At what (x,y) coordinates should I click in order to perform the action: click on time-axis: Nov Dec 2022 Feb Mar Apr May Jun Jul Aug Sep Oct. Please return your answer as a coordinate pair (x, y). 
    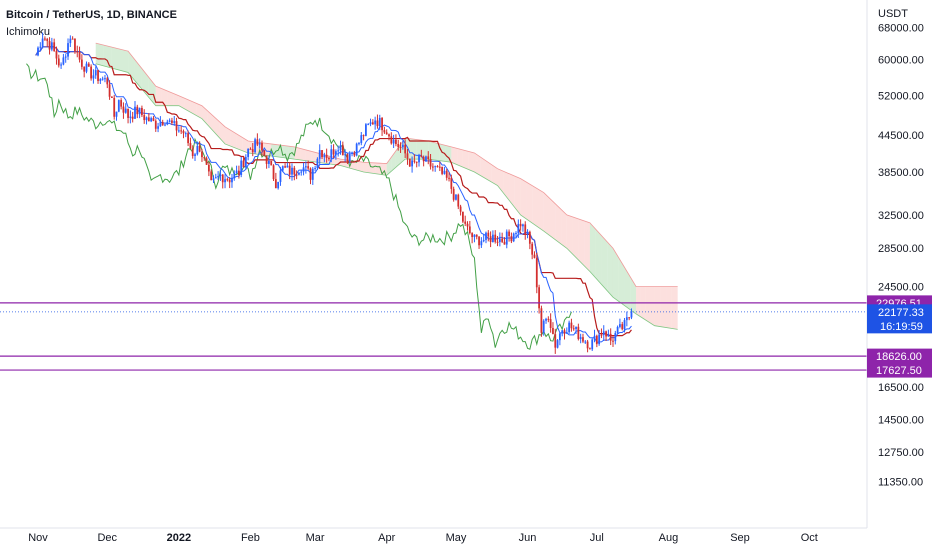
    Looking at the image, I should click on (423, 538).